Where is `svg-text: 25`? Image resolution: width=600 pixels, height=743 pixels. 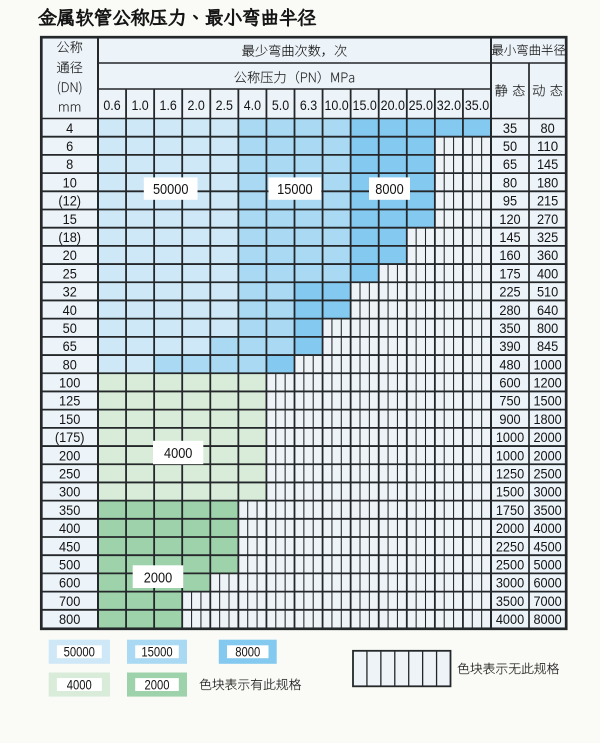
svg-text: 25 is located at coordinates (70, 273).